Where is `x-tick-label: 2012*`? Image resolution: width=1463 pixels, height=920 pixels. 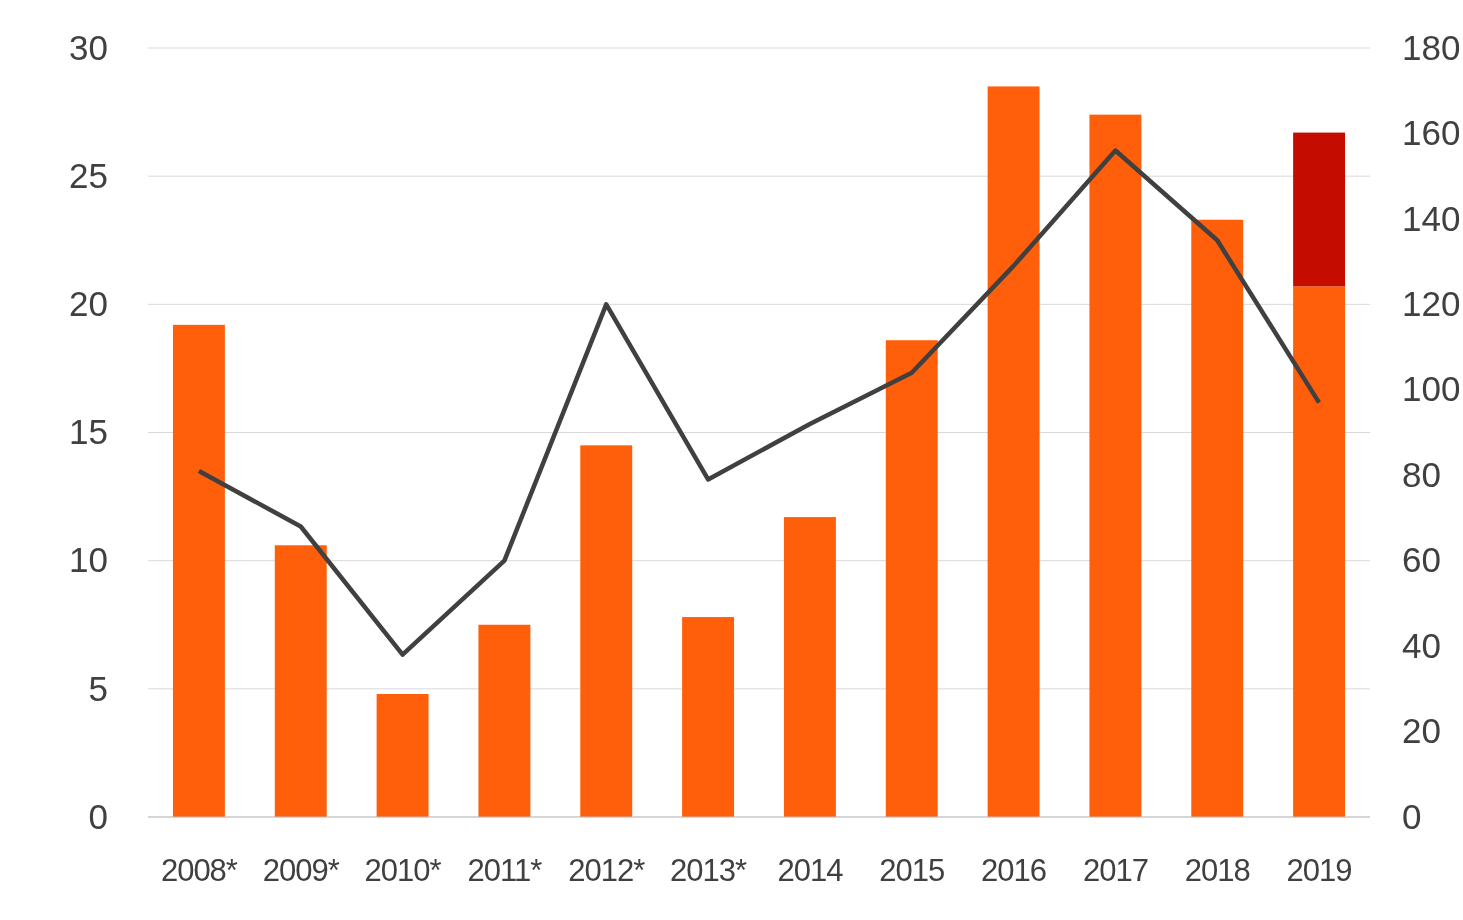 x-tick-label: 2012* is located at coordinates (607, 871).